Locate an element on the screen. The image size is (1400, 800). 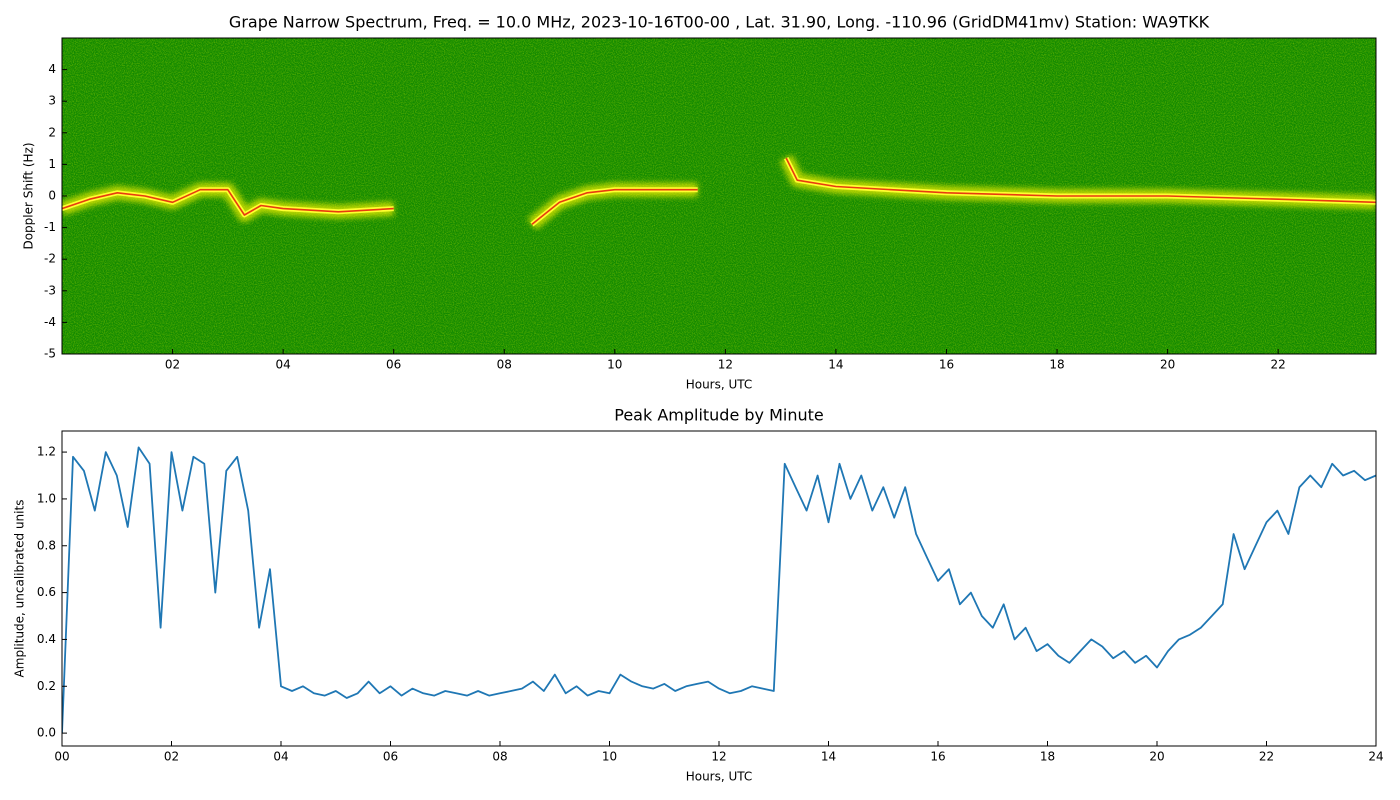
y-tick-label: 2 is located at coordinates (52, 132).